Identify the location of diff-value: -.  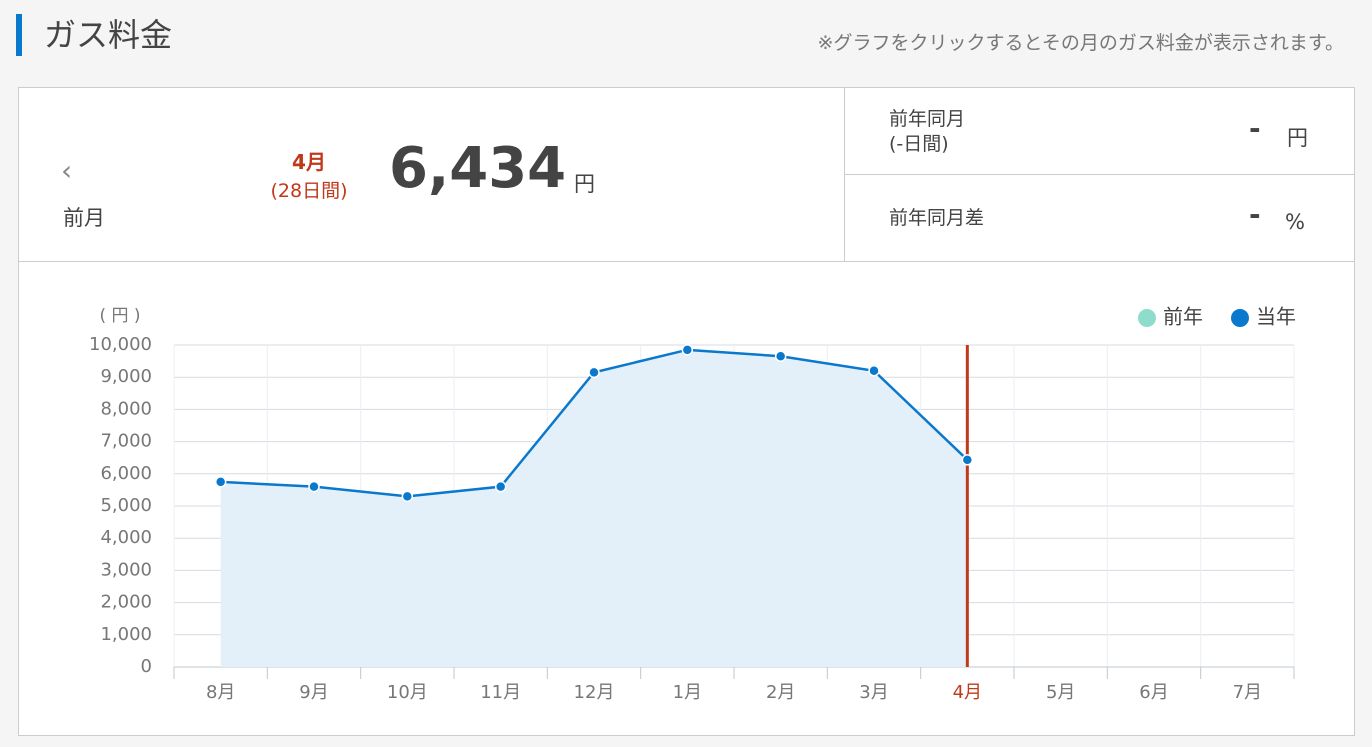
(1255, 214).